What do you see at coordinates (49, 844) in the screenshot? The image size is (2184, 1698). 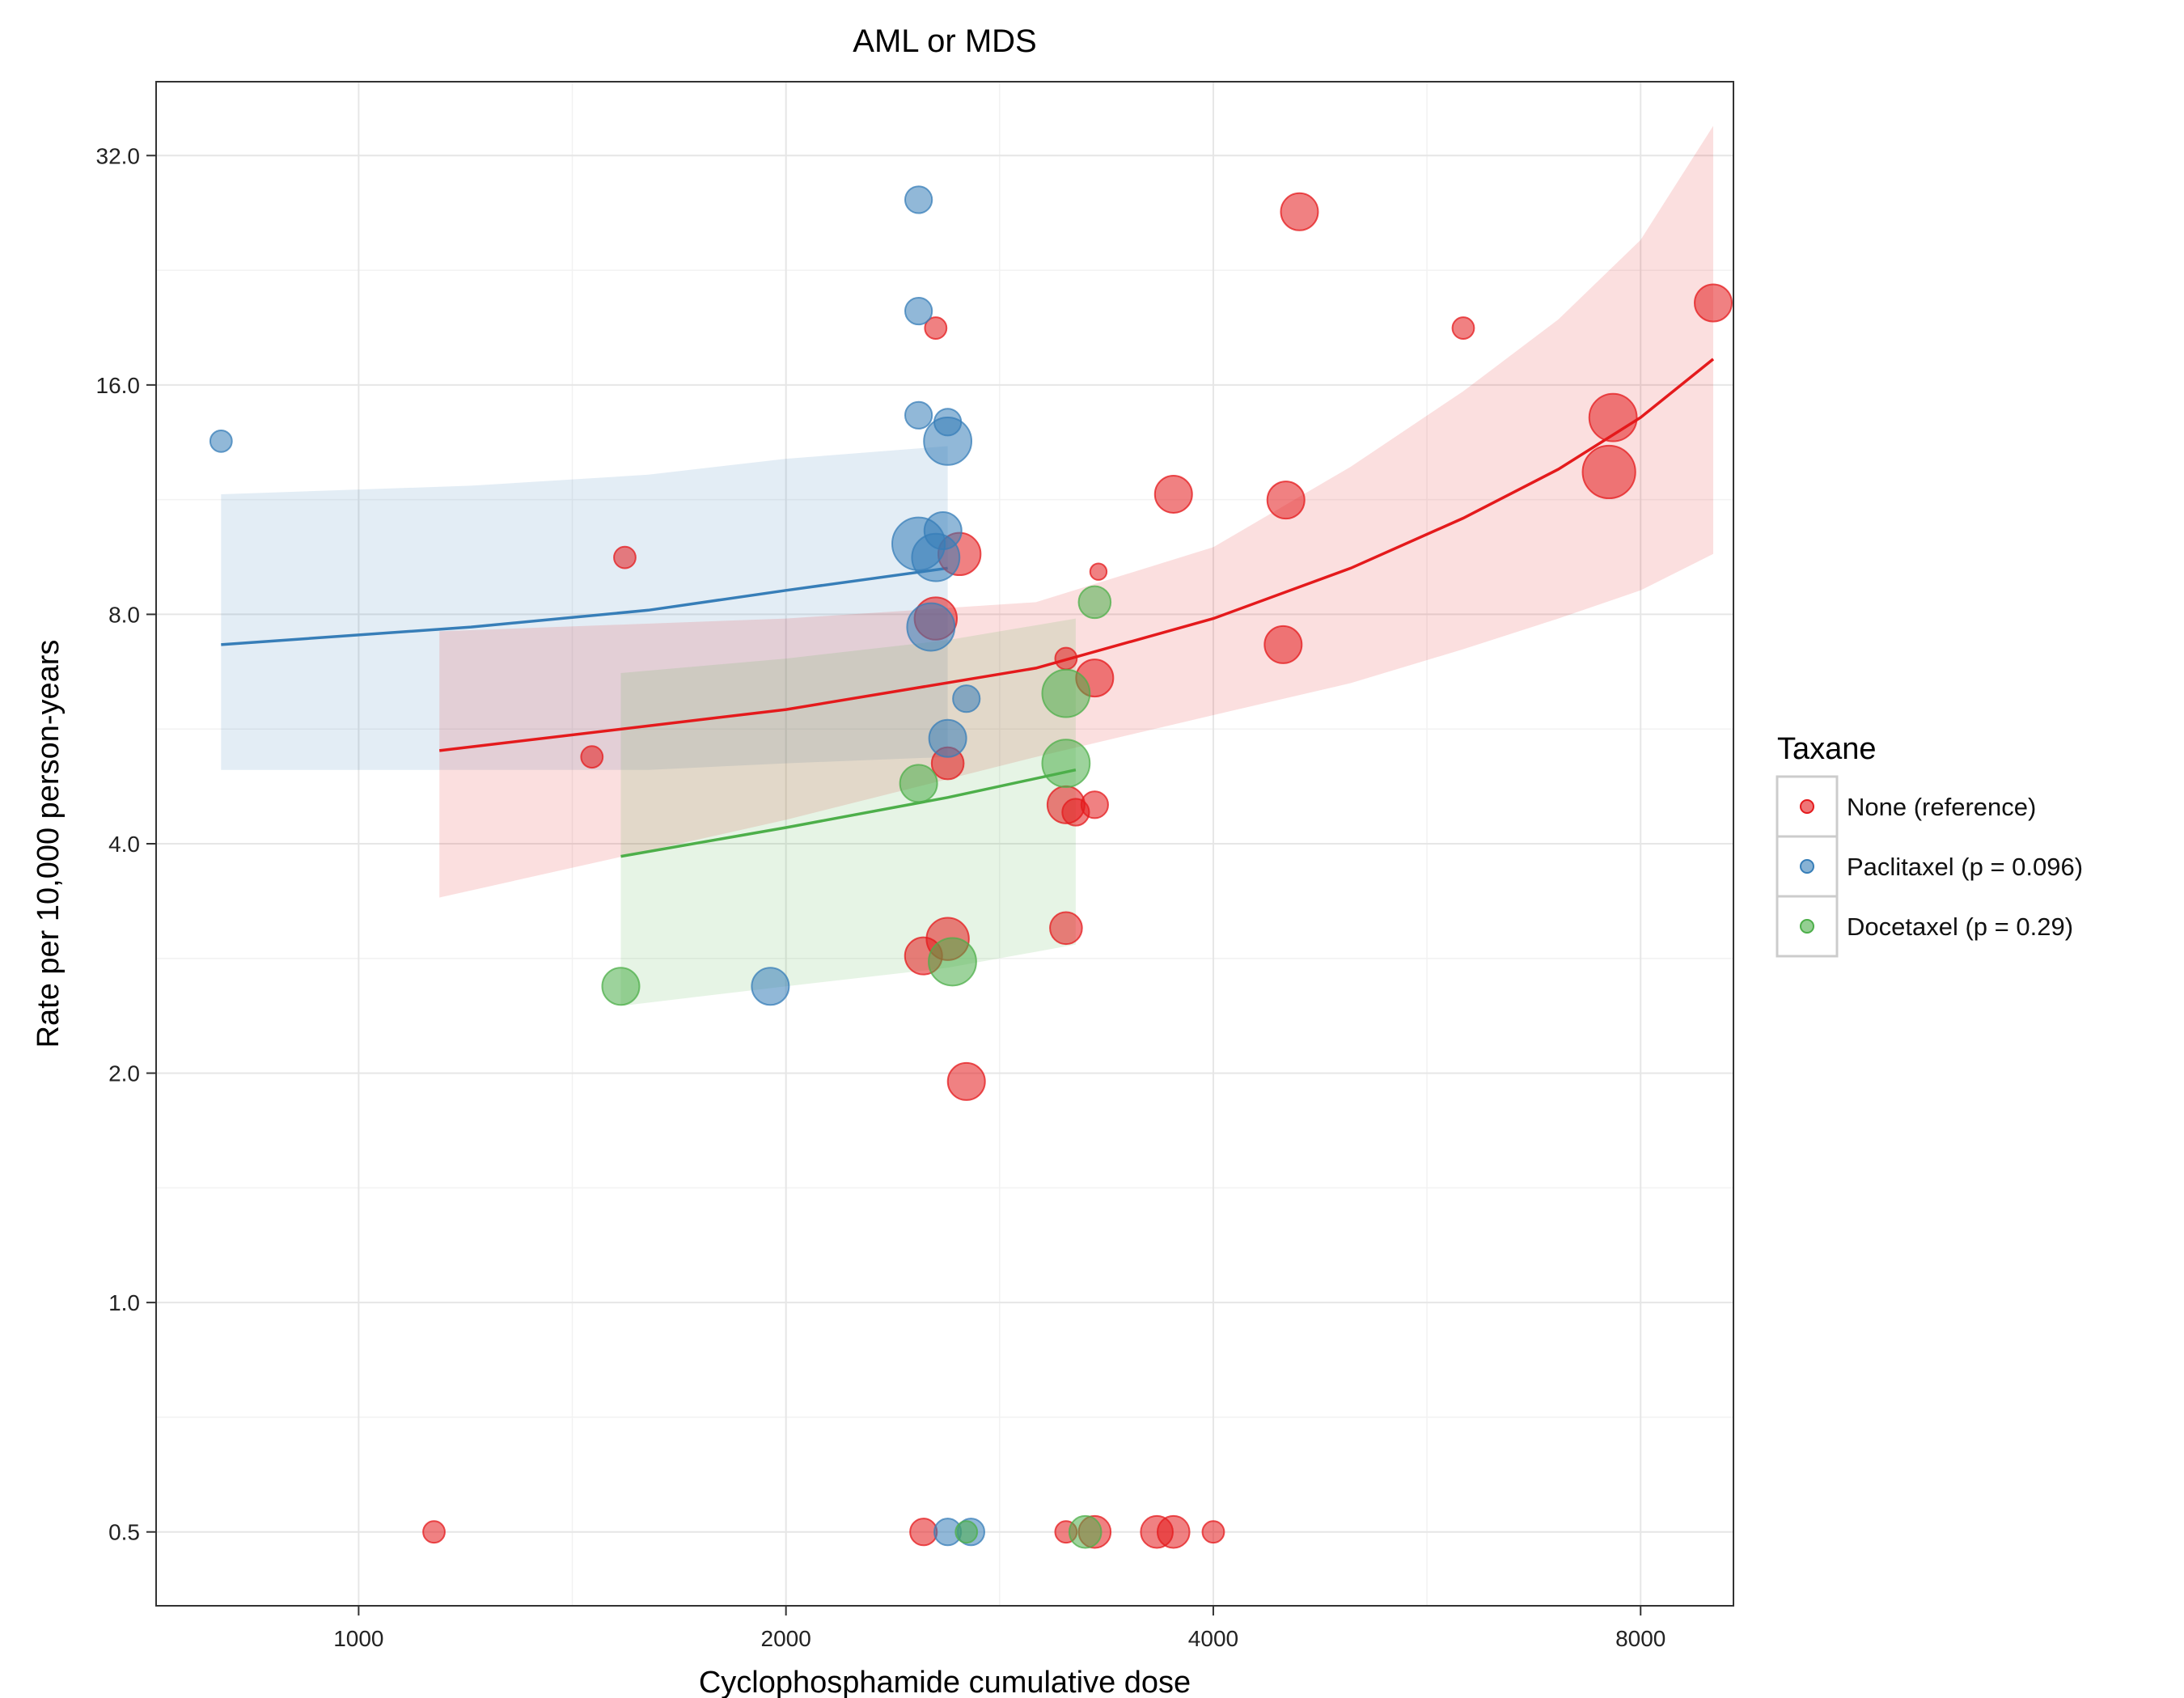 I see `y-axis-title: Rate per 10,000 person-years` at bounding box center [49, 844].